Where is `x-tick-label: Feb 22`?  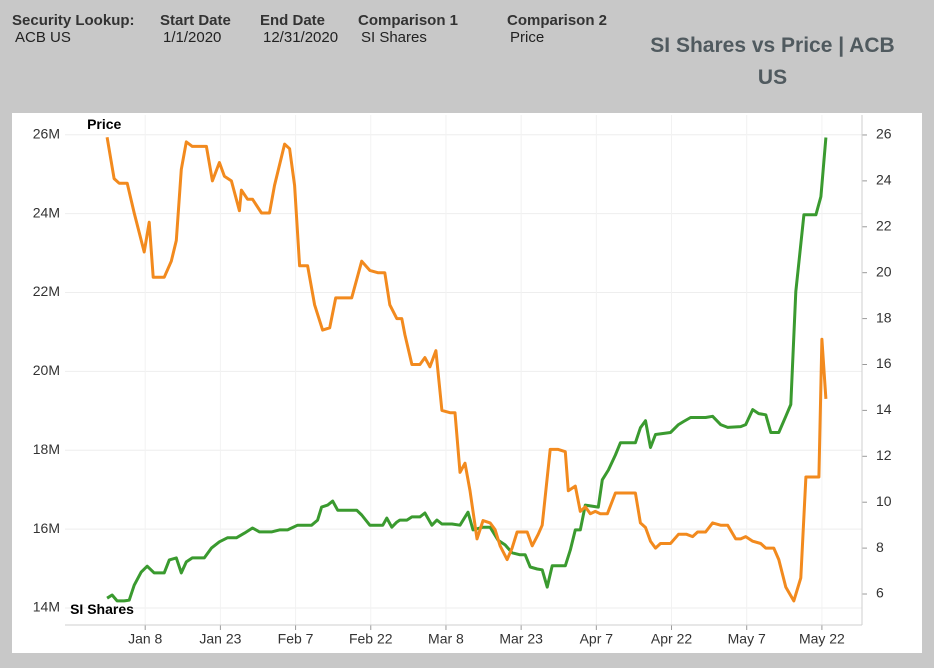
x-tick-label: Feb 22 is located at coordinates (371, 639).